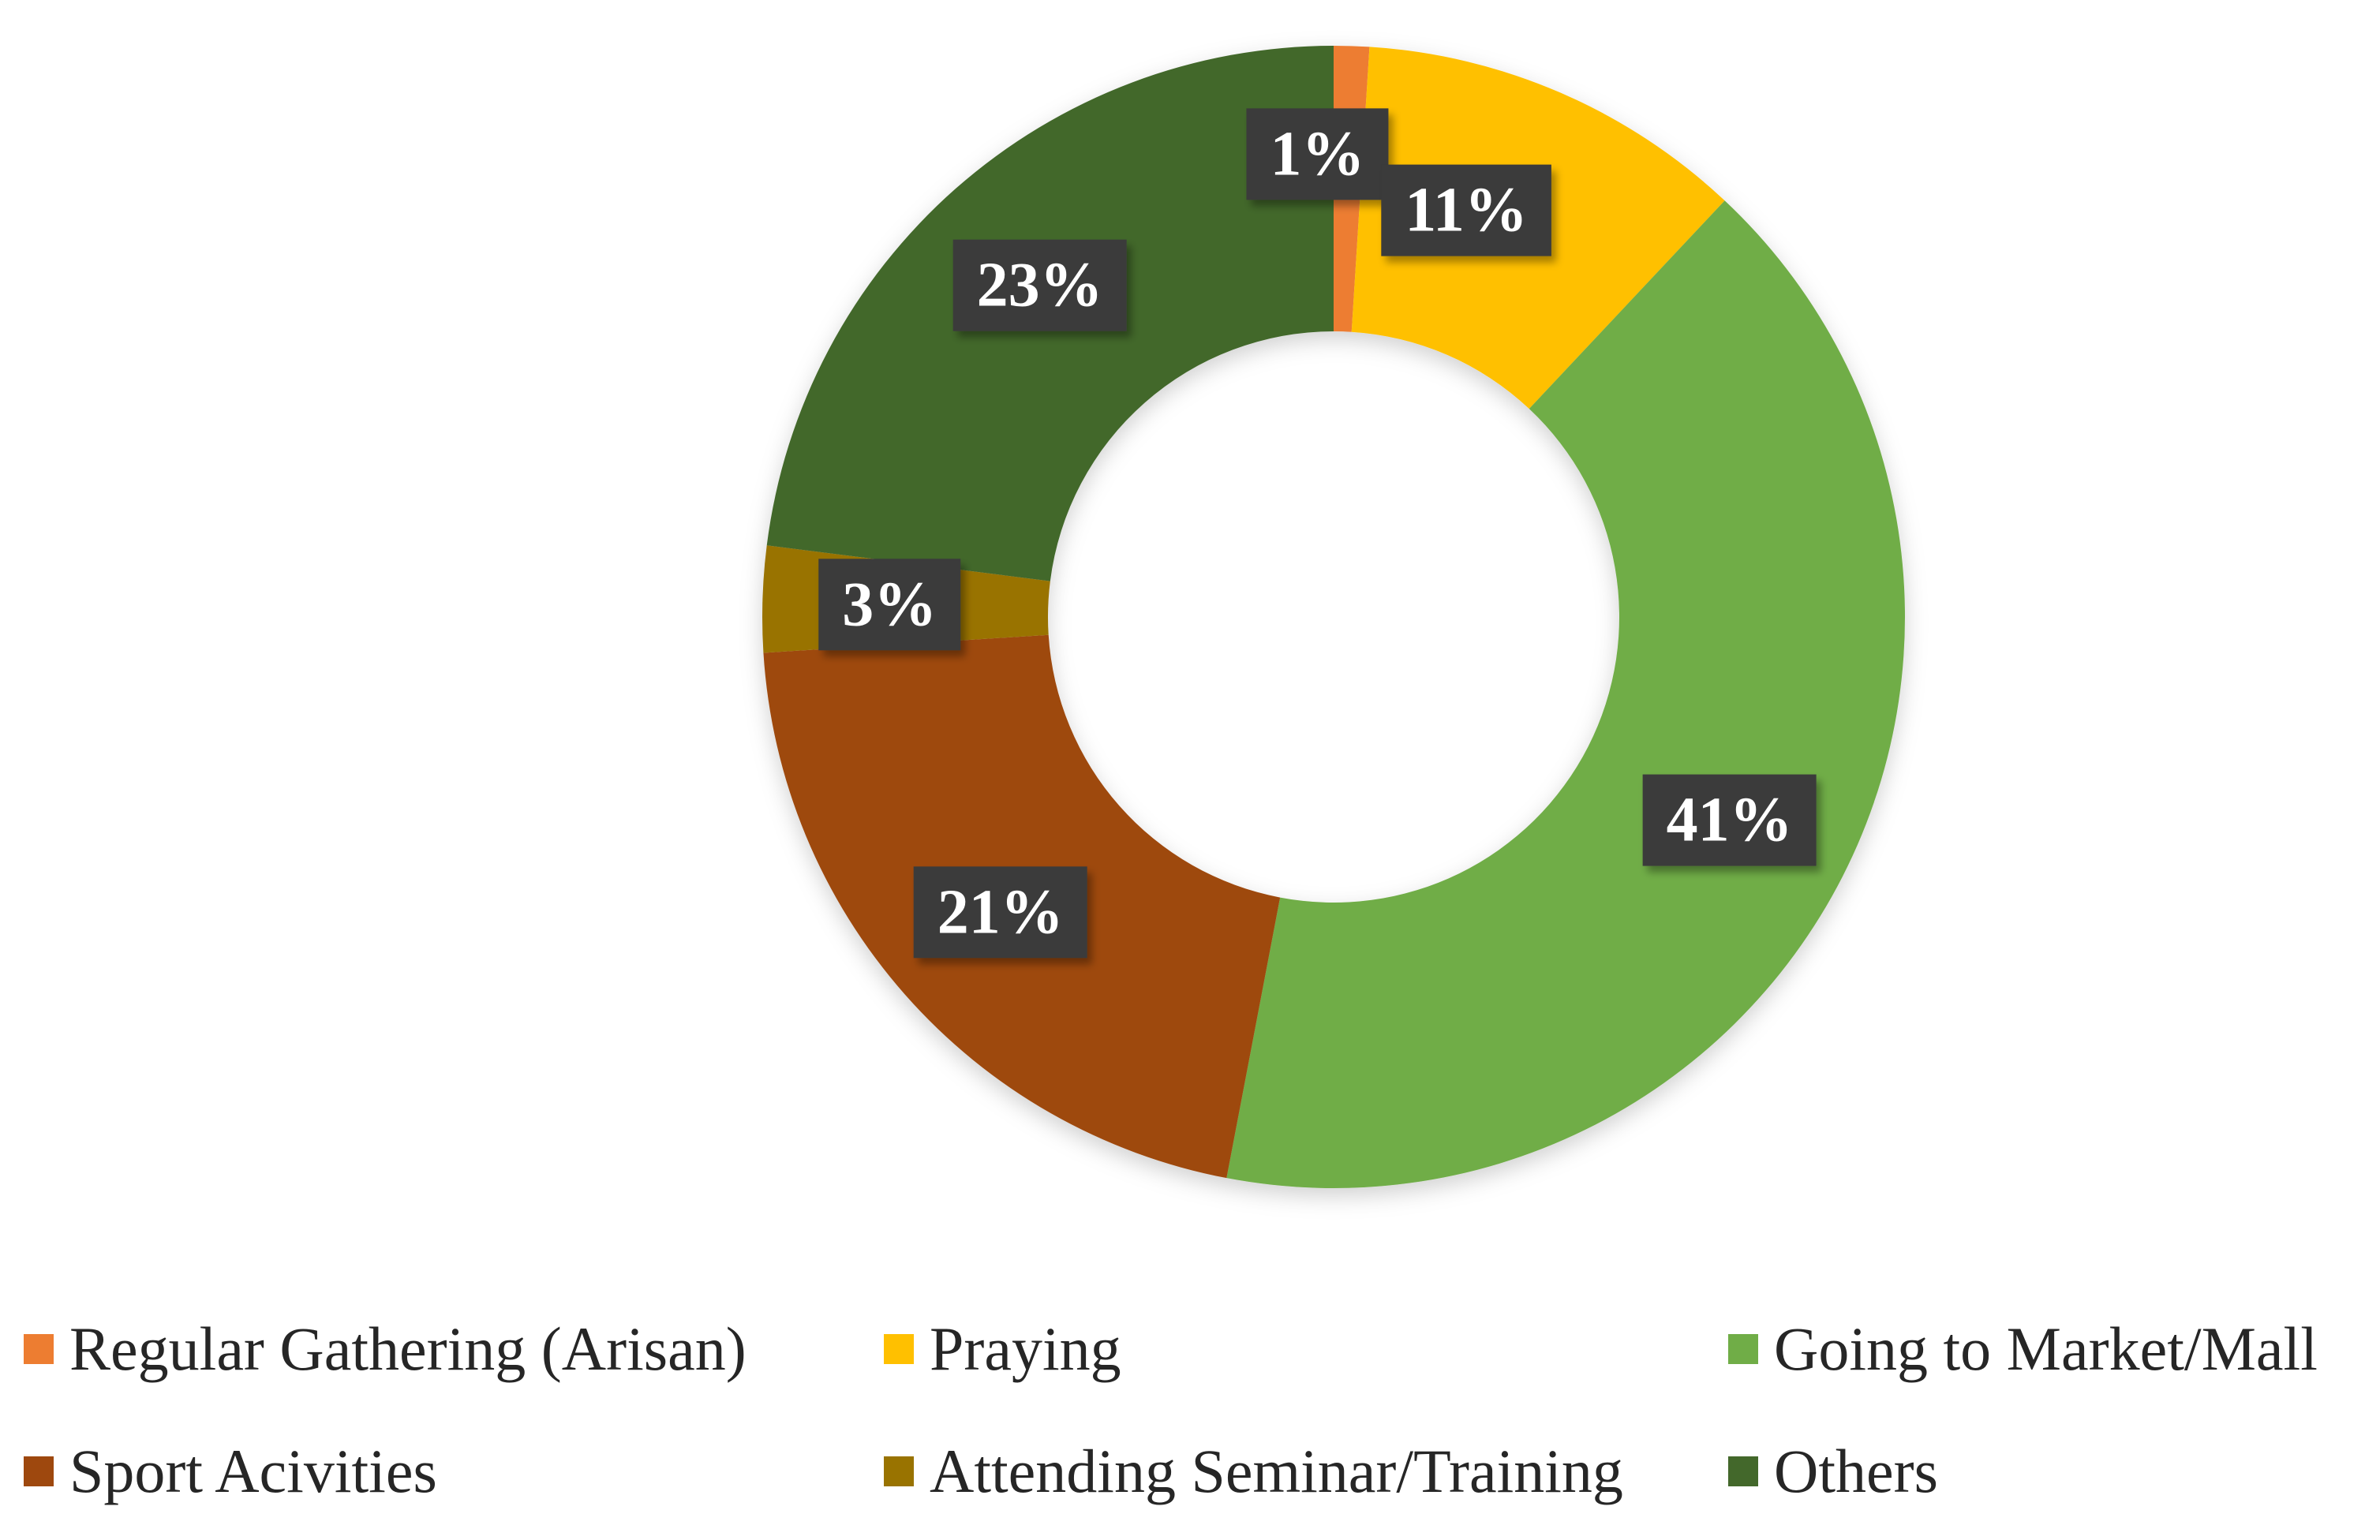  I want to click on legend-swatch-regular-gathering, so click(39, 1349).